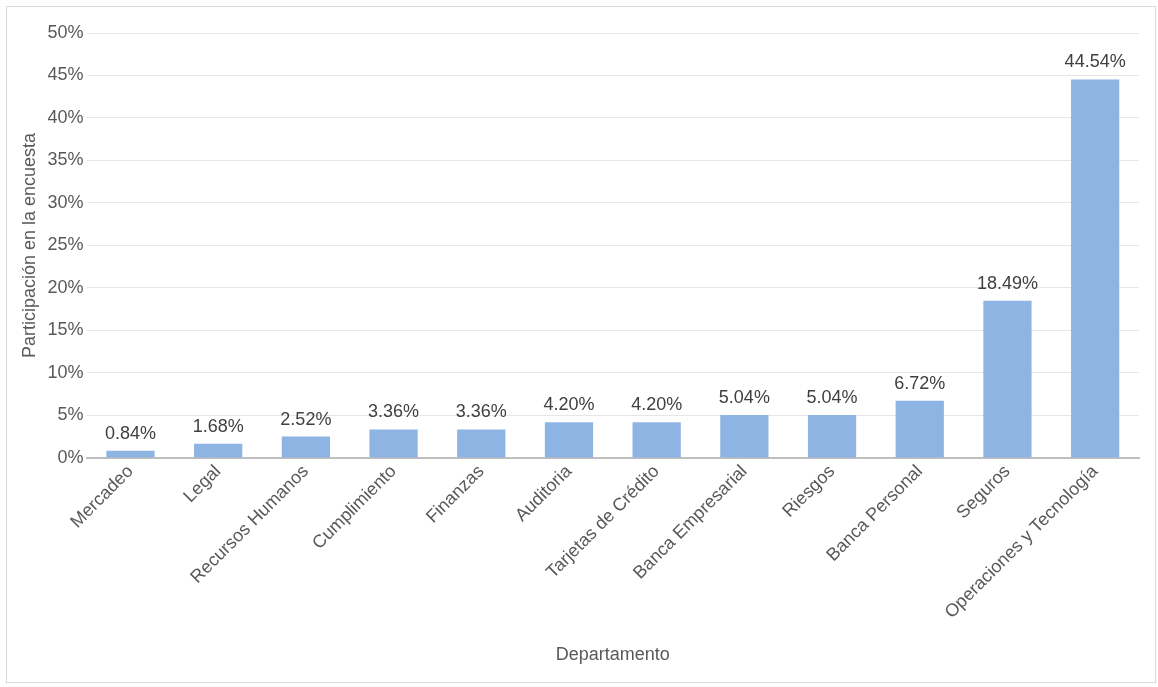 This screenshot has height=687, width=1158. What do you see at coordinates (65, 31) in the screenshot?
I see `y-tick-label: 50%` at bounding box center [65, 31].